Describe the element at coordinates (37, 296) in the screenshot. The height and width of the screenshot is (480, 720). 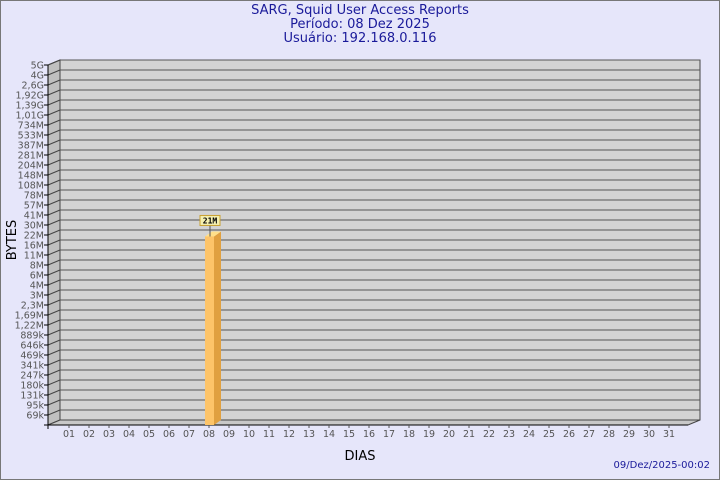
I see `y-tick-label: 3M` at that location.